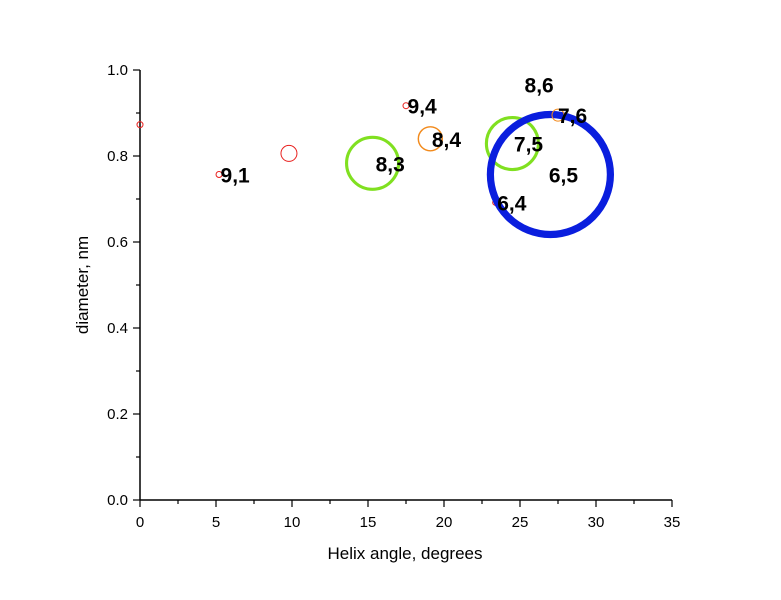 This screenshot has width=781, height=600. What do you see at coordinates (539, 86) in the screenshot?
I see `point-label: 8,6` at bounding box center [539, 86].